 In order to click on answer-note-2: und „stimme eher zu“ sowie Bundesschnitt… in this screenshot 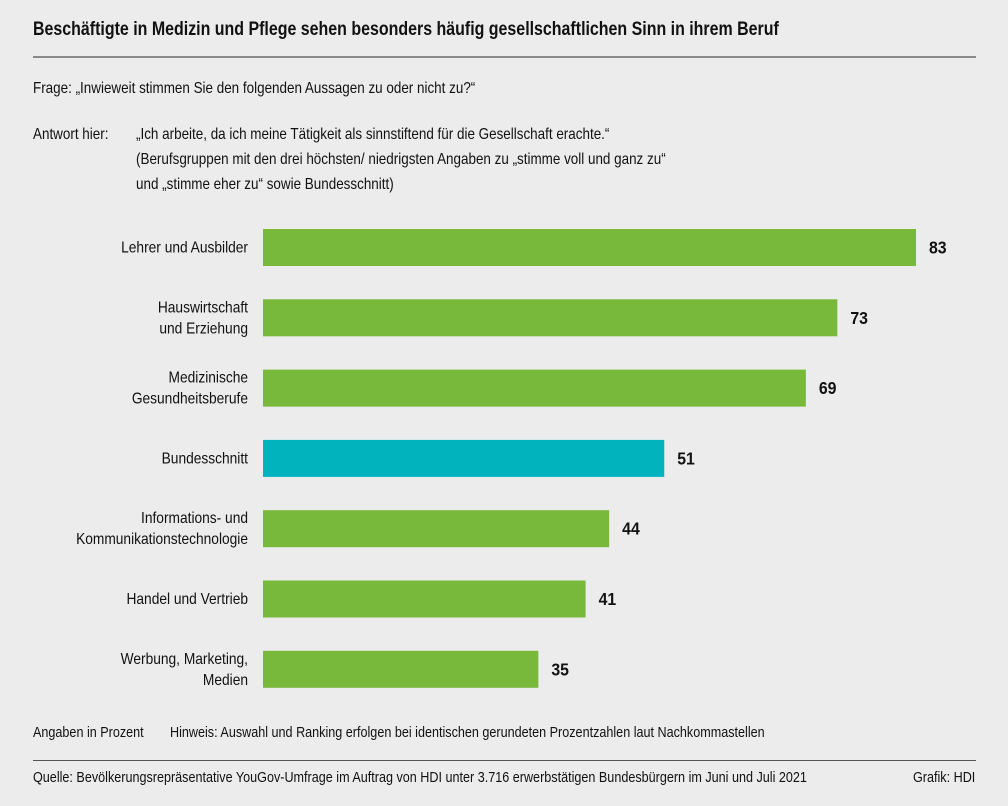, I will do `click(265, 184)`.